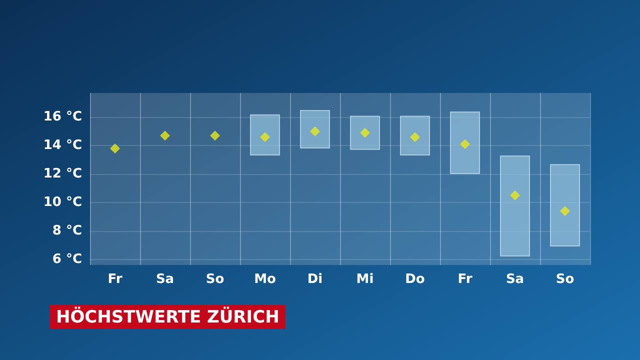 This screenshot has width=640, height=360. What do you see at coordinates (67, 230) in the screenshot?
I see `y-tick-label: 8 °C` at bounding box center [67, 230].